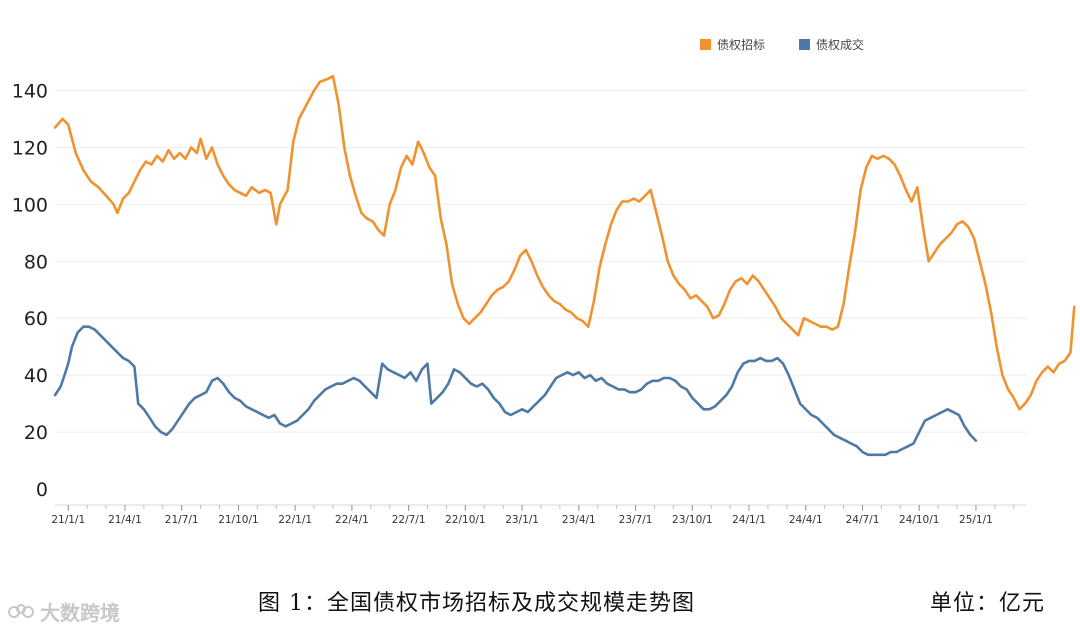 The width and height of the screenshot is (1080, 629). I want to click on watermark-logo-icon, so click(21, 610).